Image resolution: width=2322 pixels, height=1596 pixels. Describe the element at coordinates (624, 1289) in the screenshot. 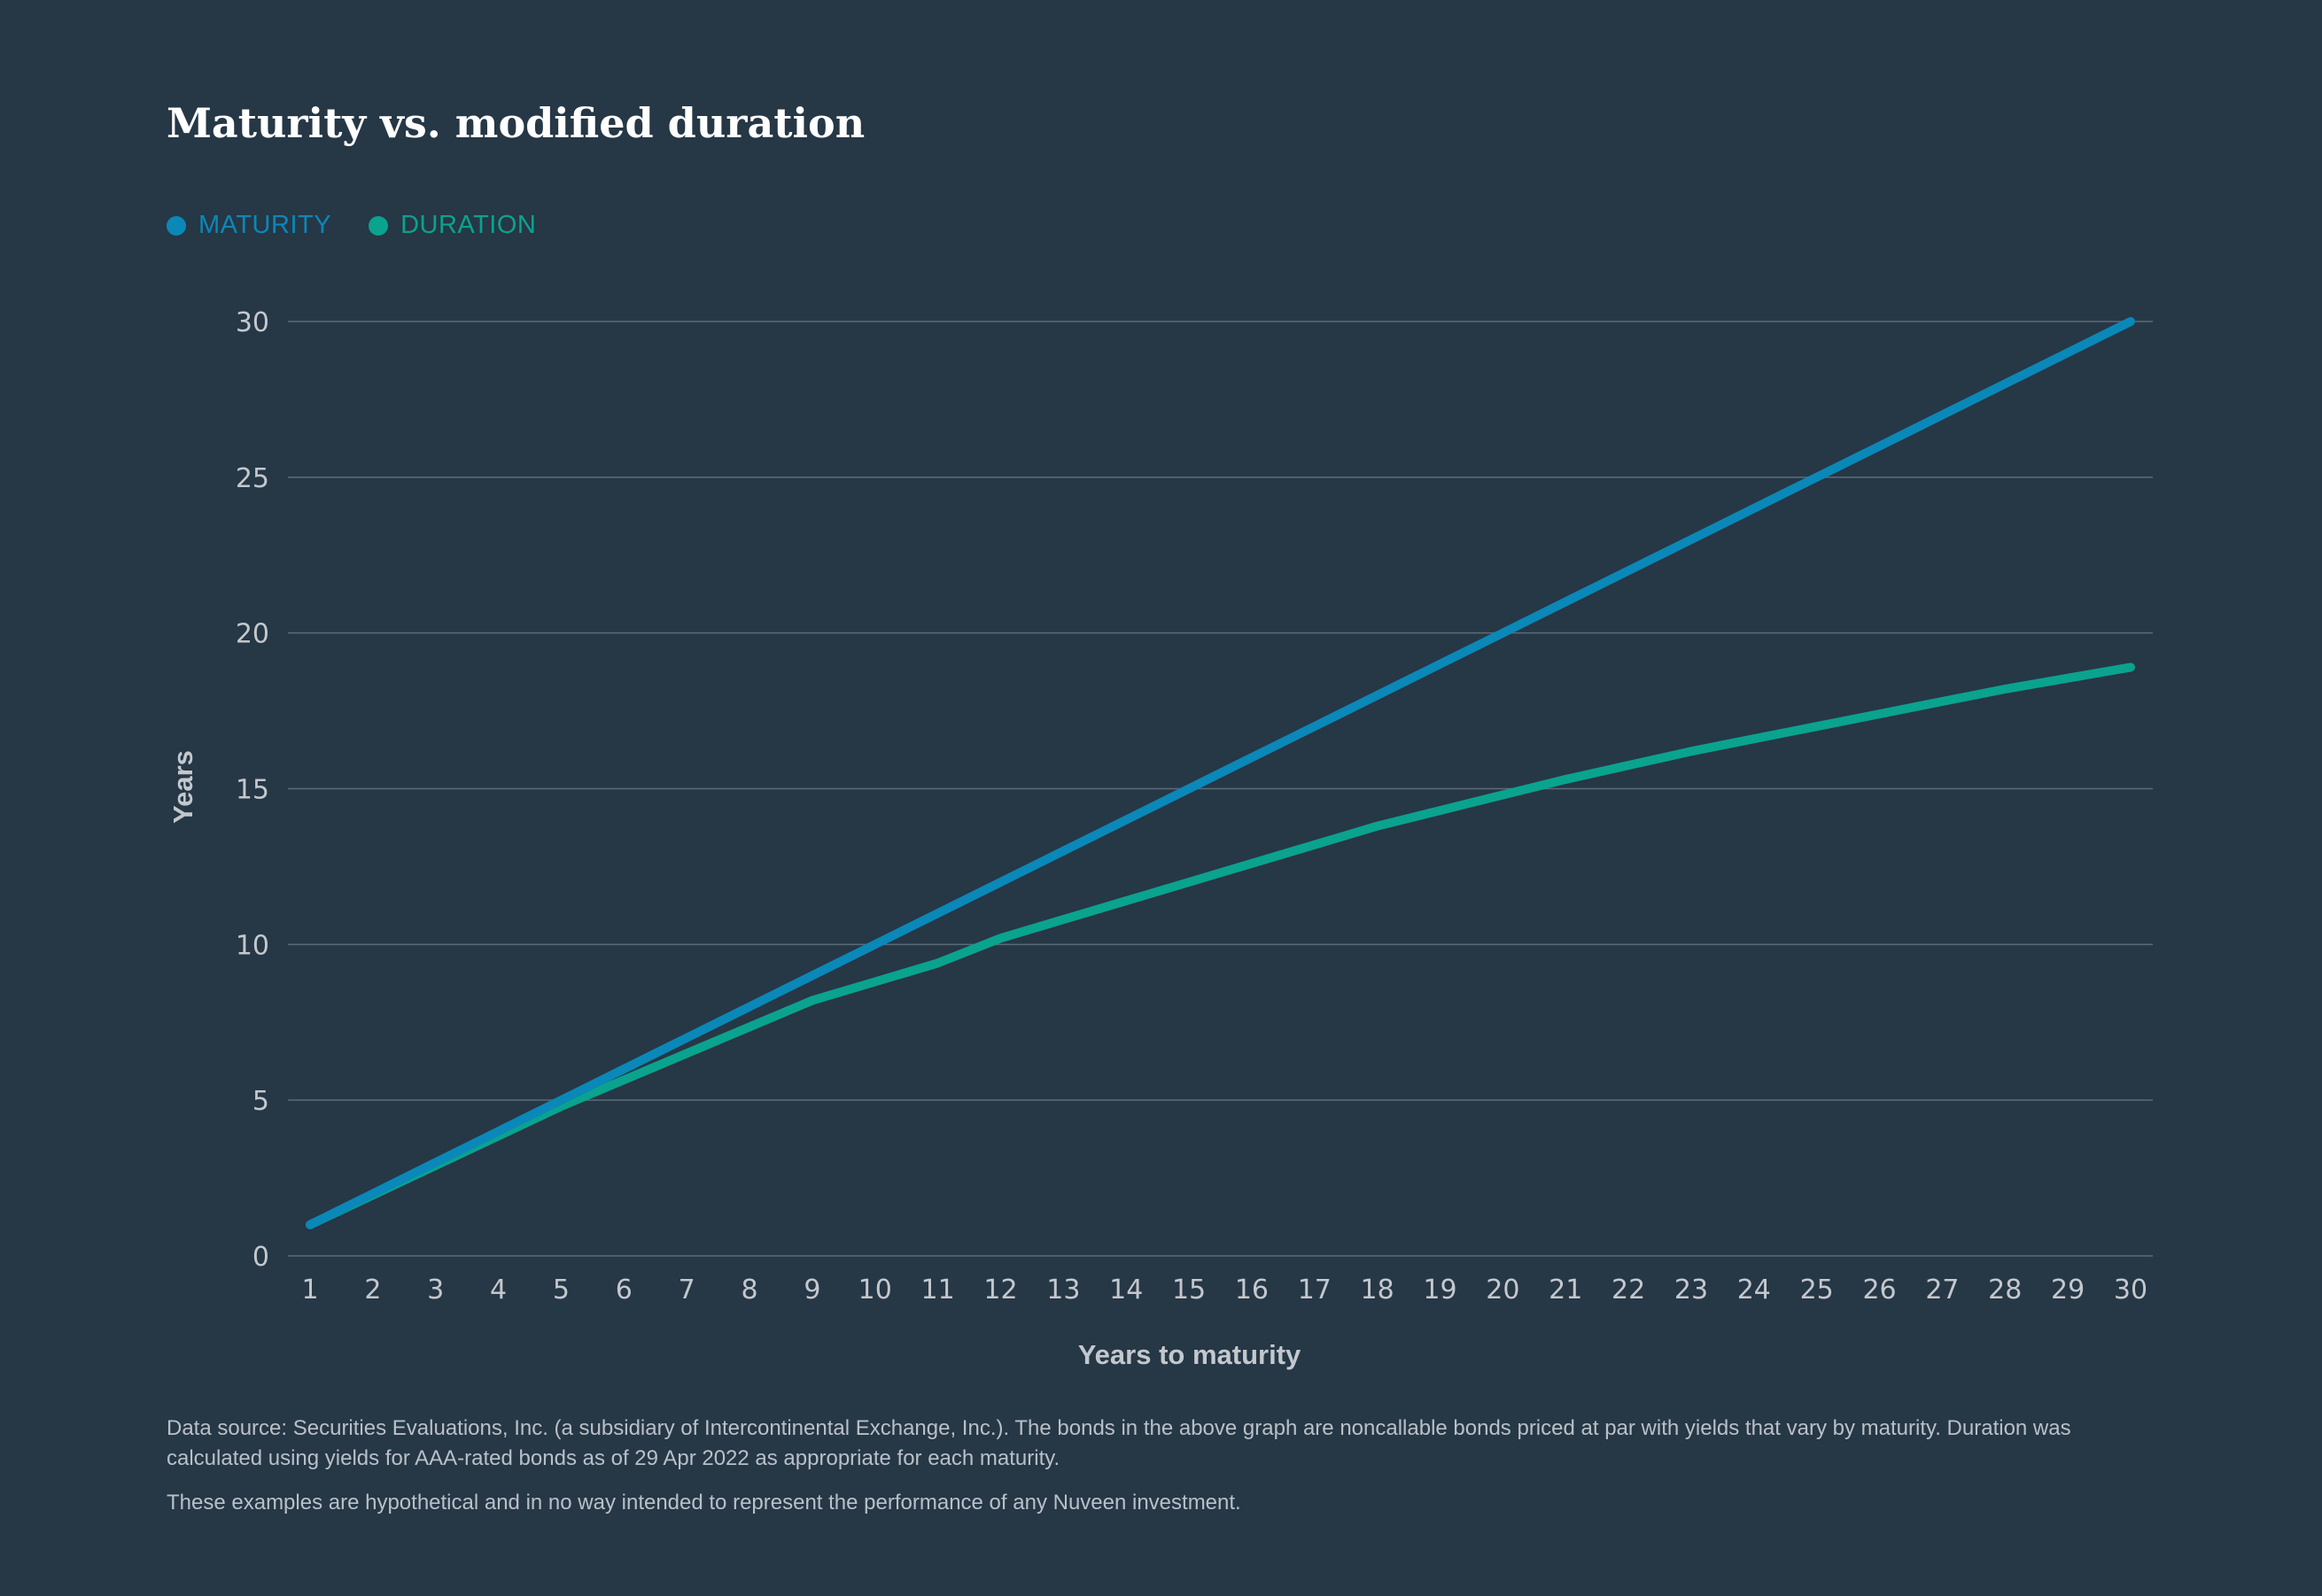

I see `x-tick-label: 6` at that location.